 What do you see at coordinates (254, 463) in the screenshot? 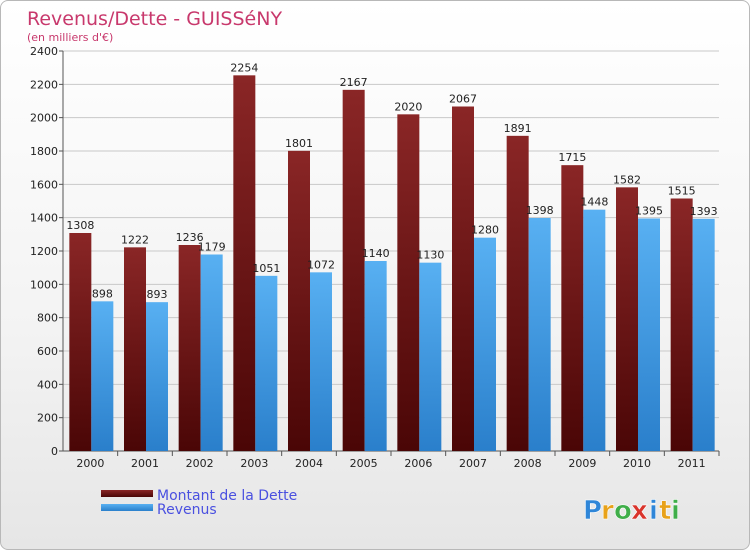
I see `x-tick-label-2003: 2003` at bounding box center [254, 463].